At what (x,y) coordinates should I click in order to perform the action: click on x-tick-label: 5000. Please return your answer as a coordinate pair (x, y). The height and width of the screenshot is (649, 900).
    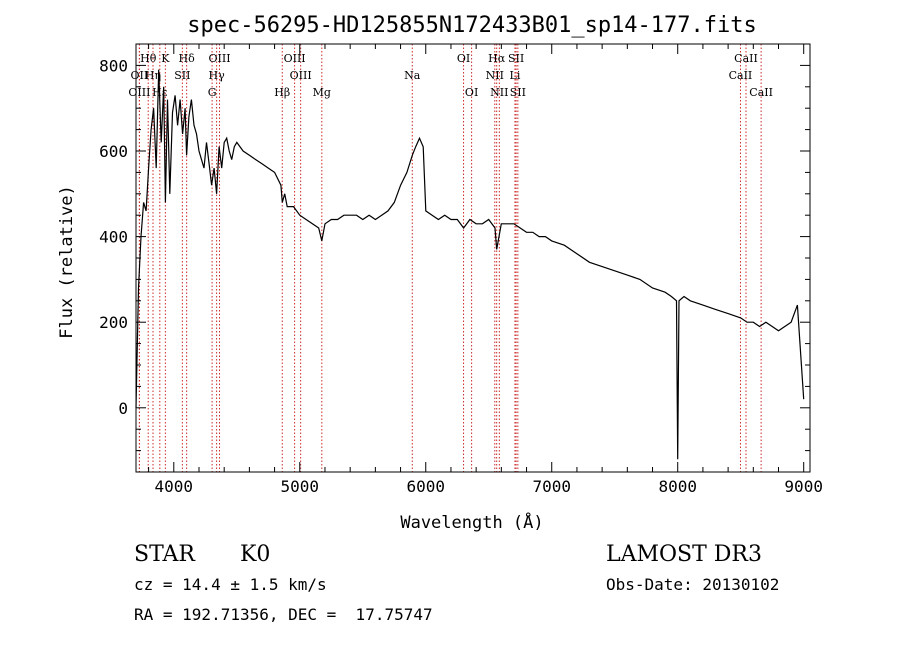
    Looking at the image, I should click on (300, 486).